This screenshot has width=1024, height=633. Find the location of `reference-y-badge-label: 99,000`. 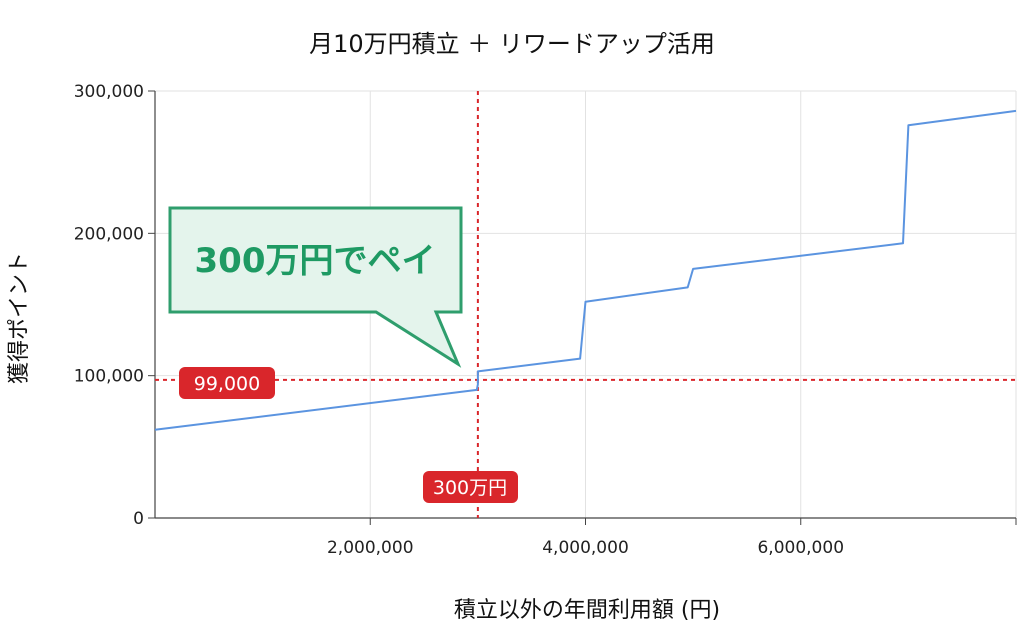

reference-y-badge-label: 99,000 is located at coordinates (227, 384).